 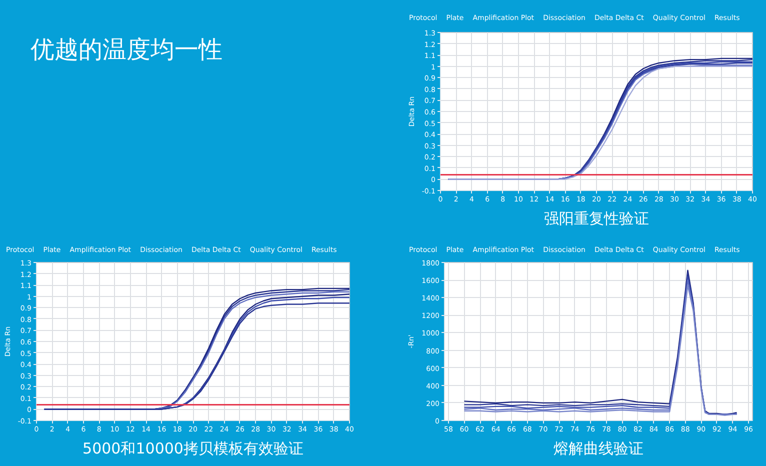 What do you see at coordinates (193, 449) in the screenshot?
I see `text: 5000和10000拷贝模板有效验证` at bounding box center [193, 449].